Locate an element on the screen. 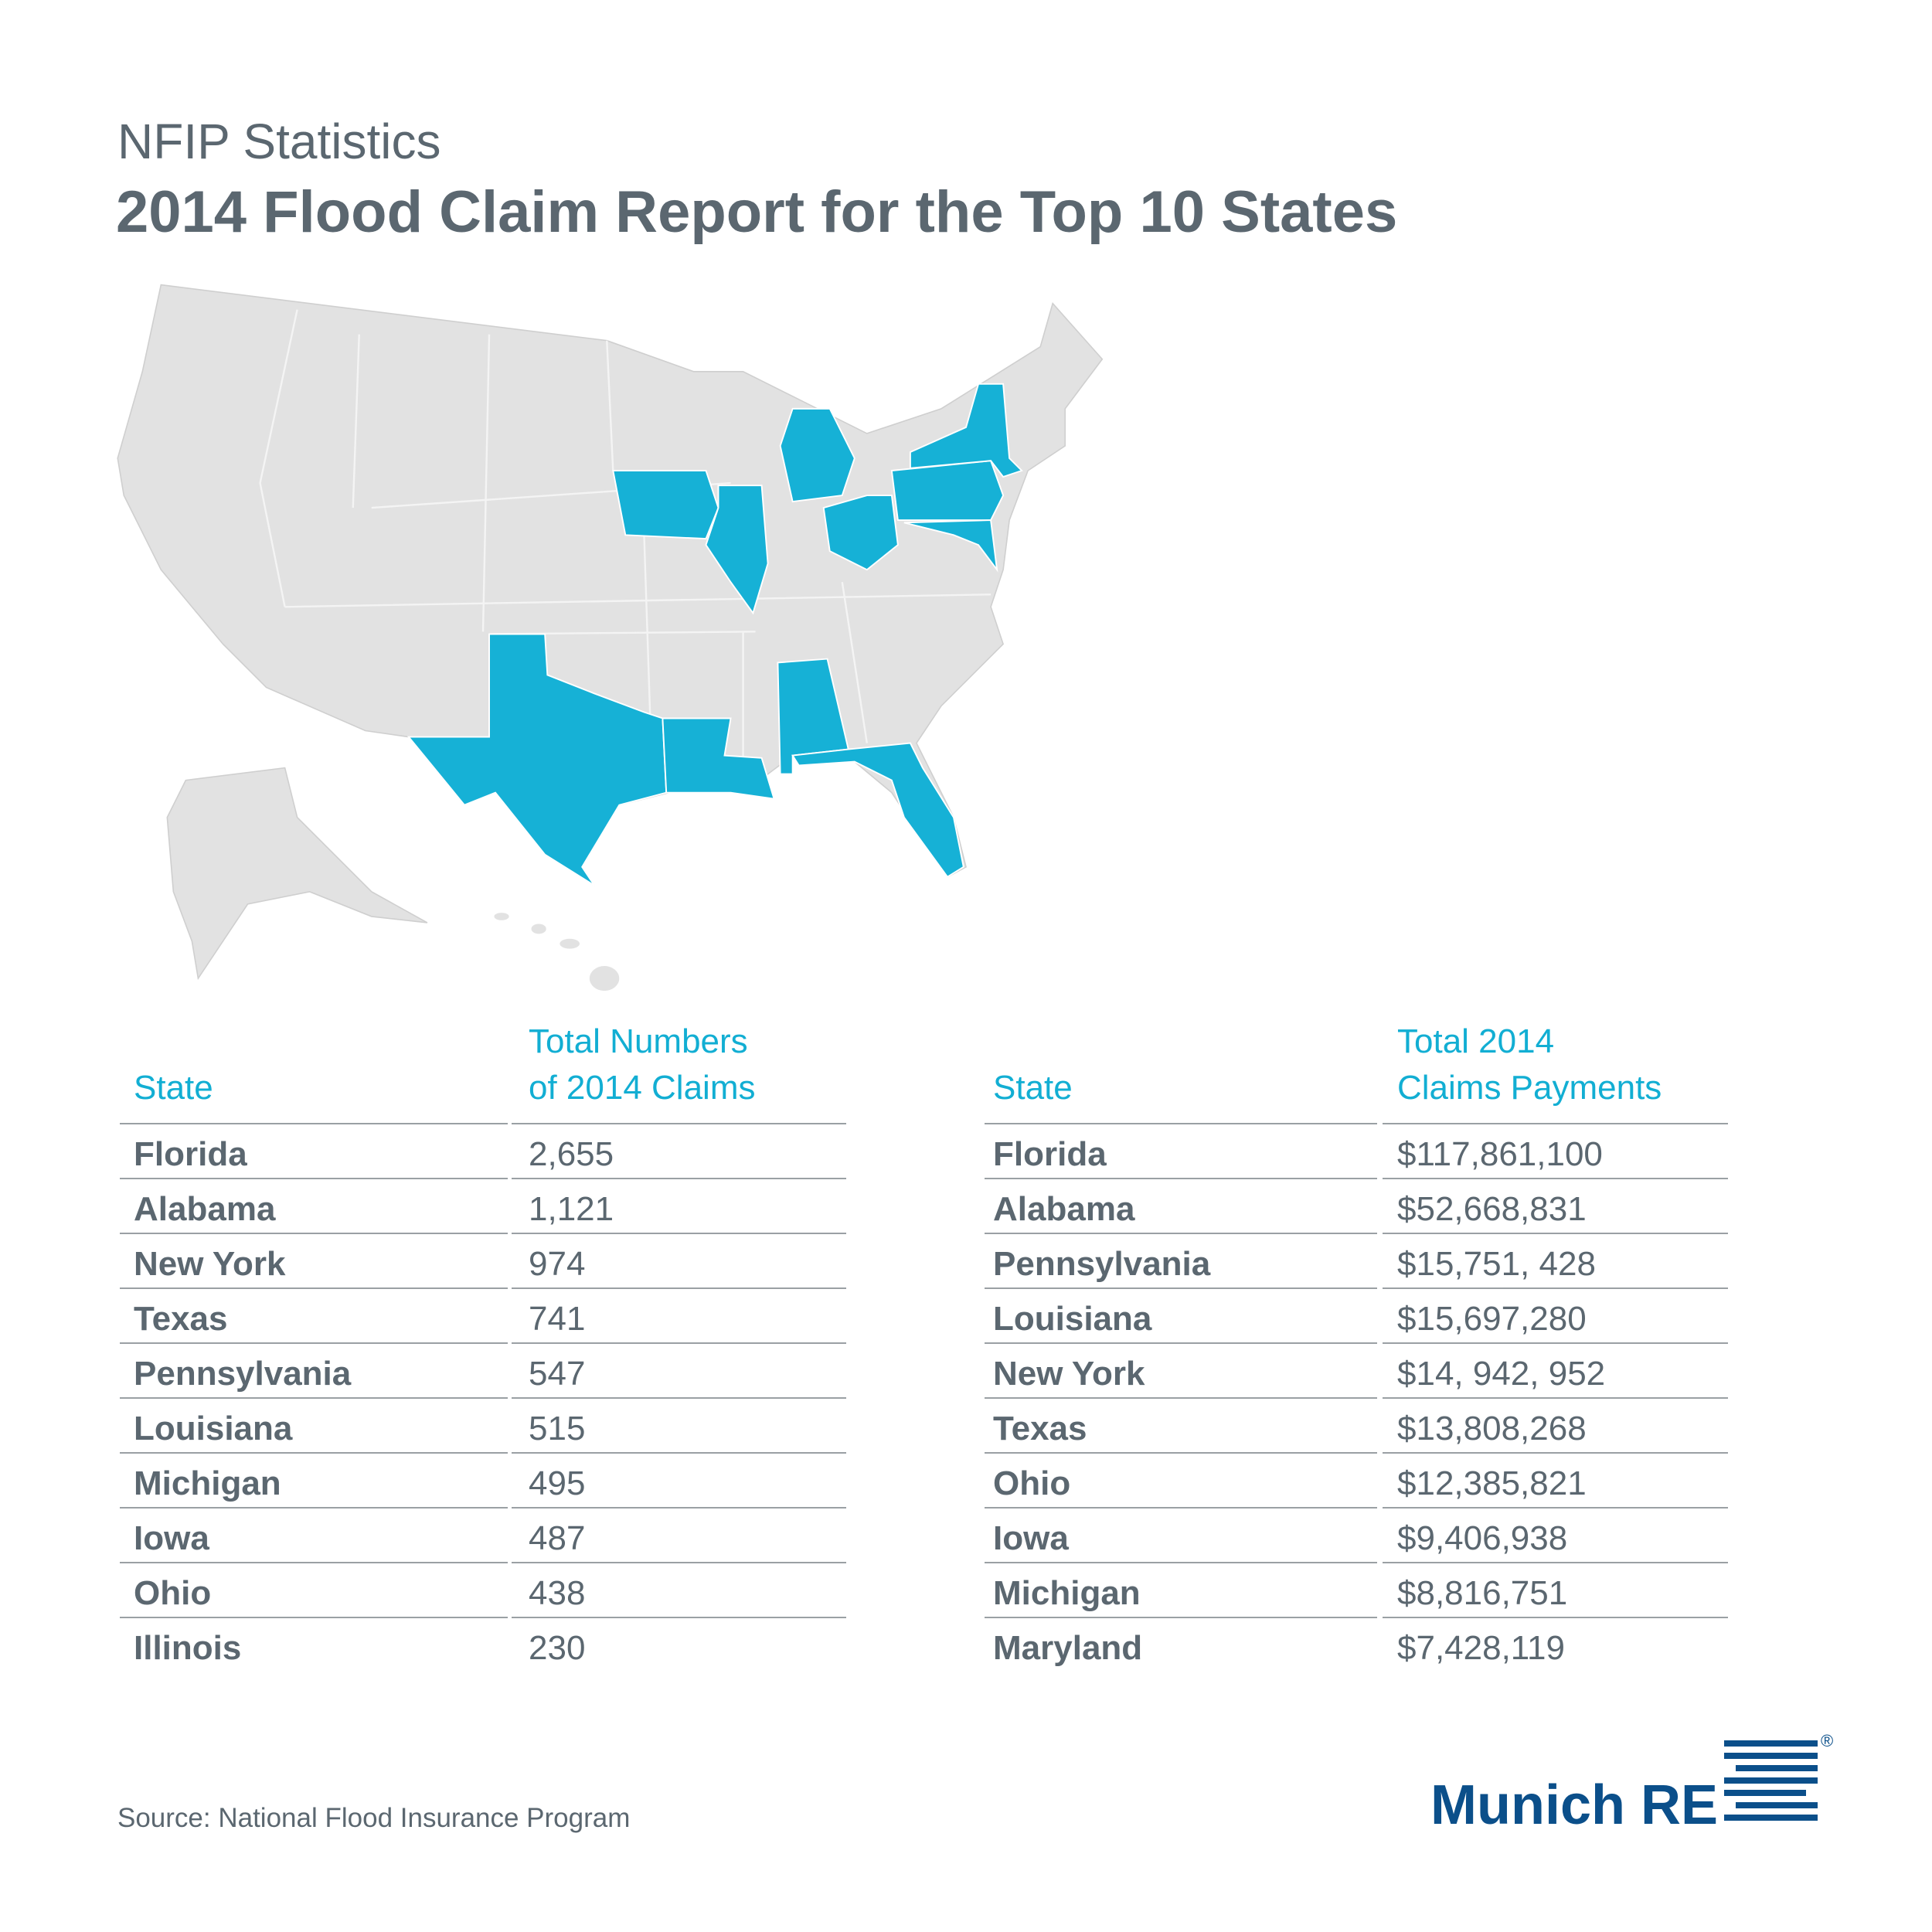 This screenshot has height=1932, width=1932. cell-value: $13,808,268 is located at coordinates (1492, 1428).